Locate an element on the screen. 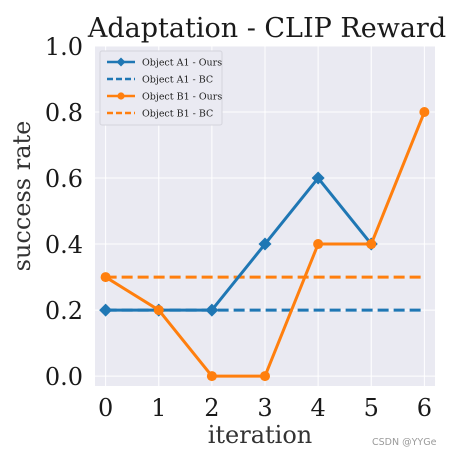 The height and width of the screenshot is (456, 450). x-tick-label: 2 is located at coordinates (211, 408).